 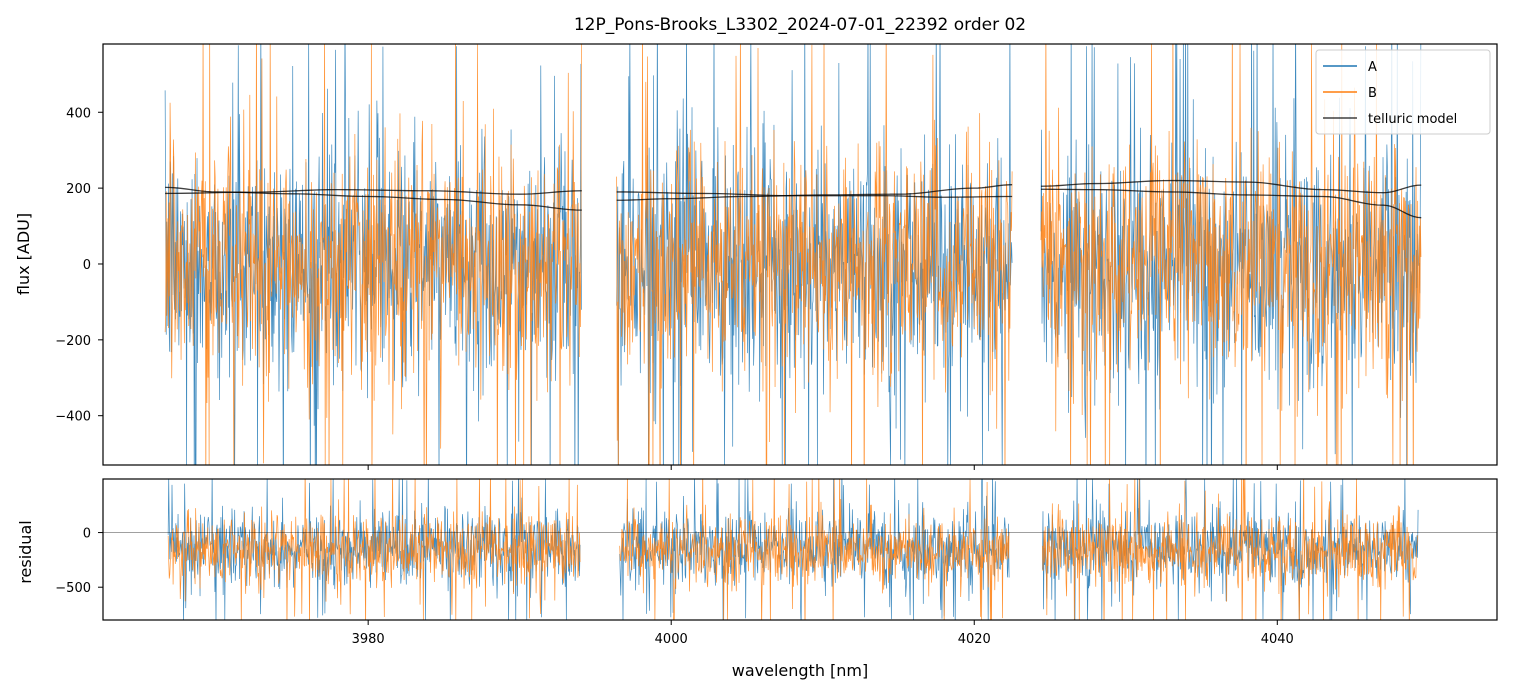 I want to click on residual-y-tick-label: −500, so click(x=73, y=588).